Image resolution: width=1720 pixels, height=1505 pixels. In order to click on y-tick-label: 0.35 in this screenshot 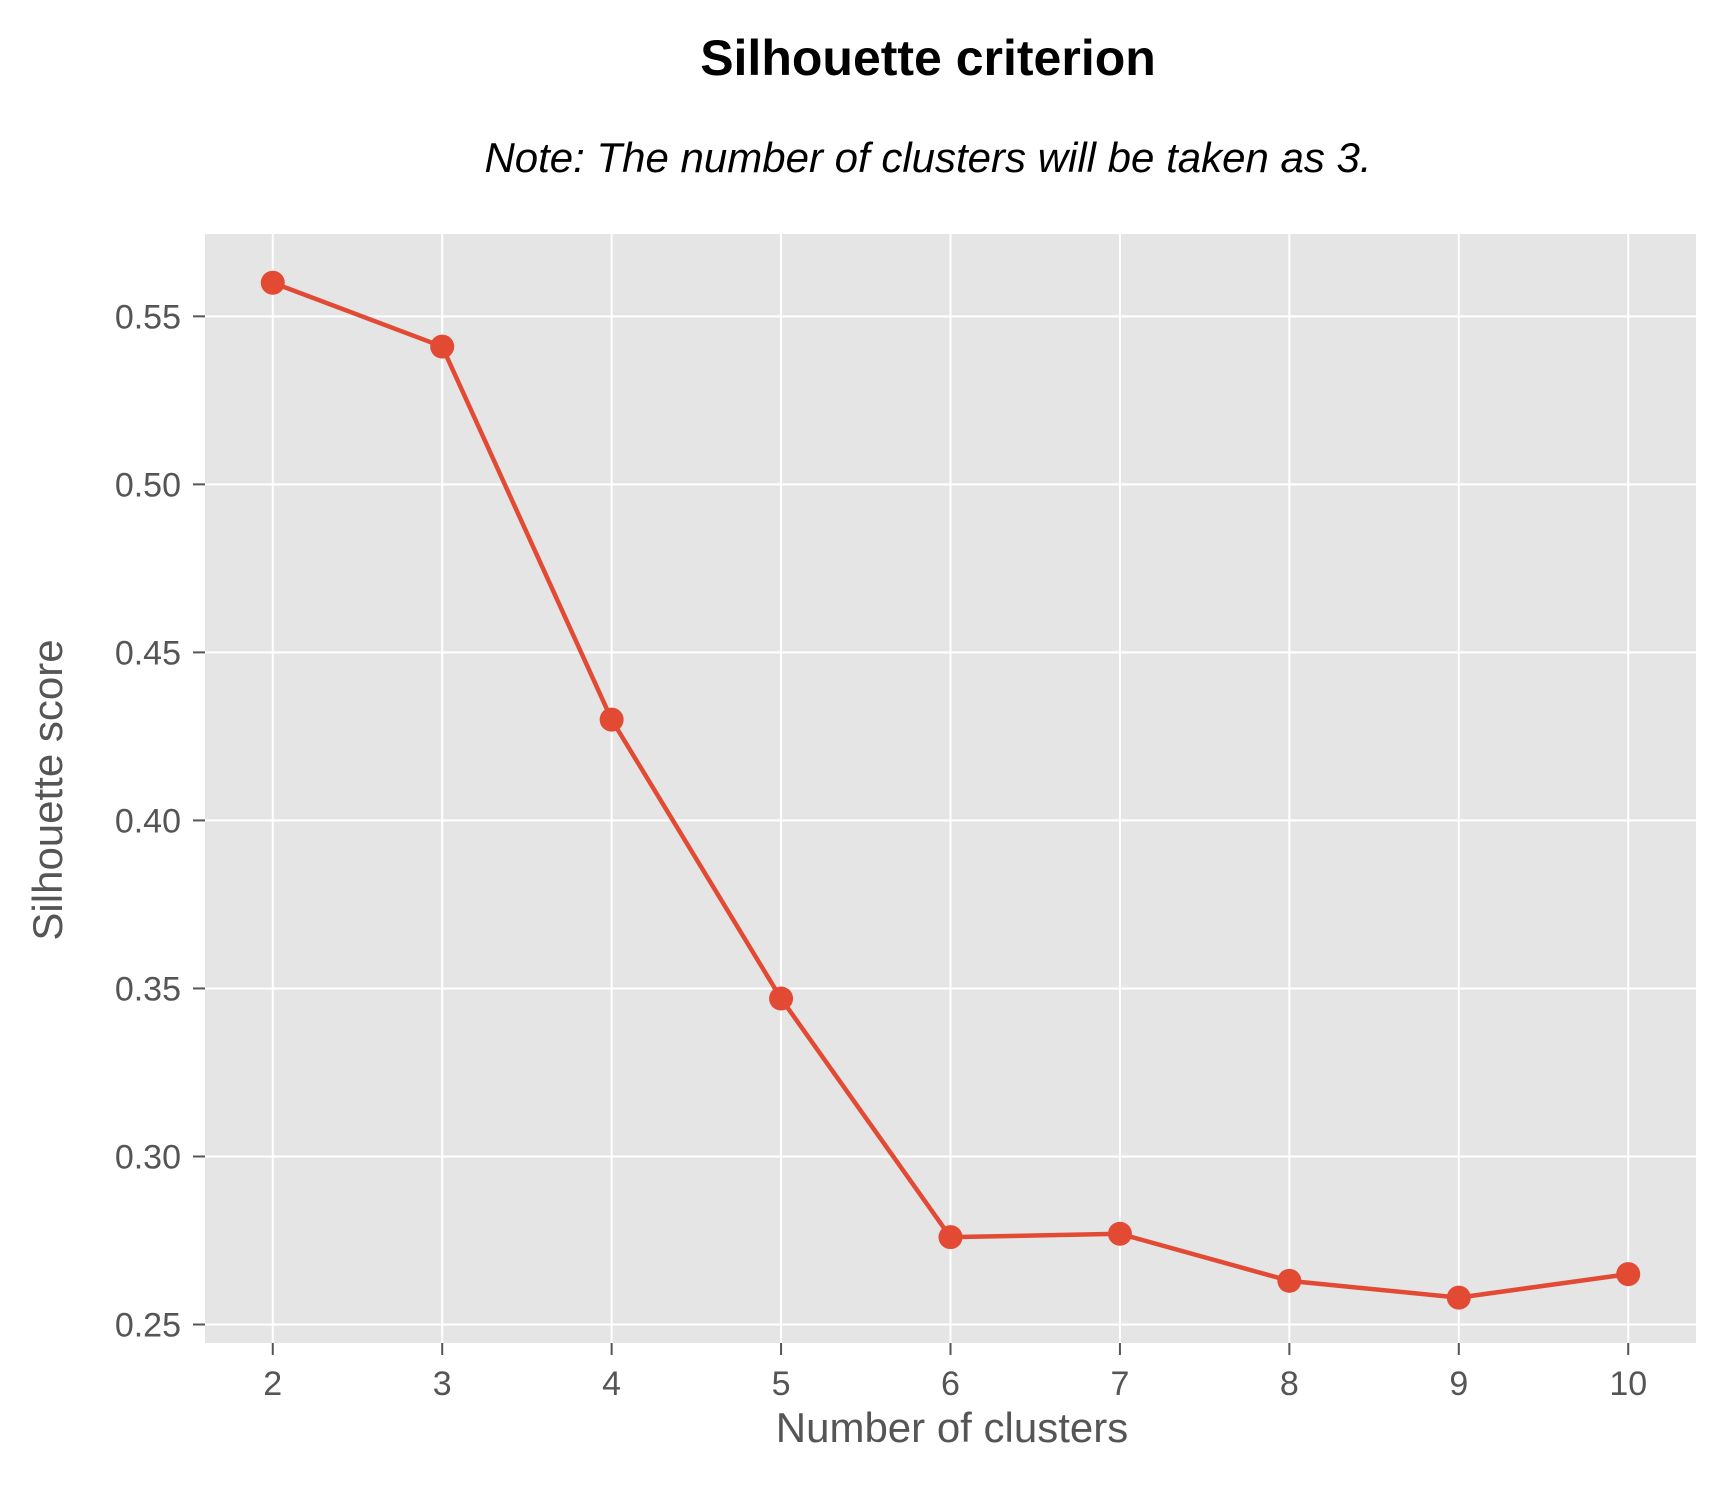, I will do `click(148, 989)`.